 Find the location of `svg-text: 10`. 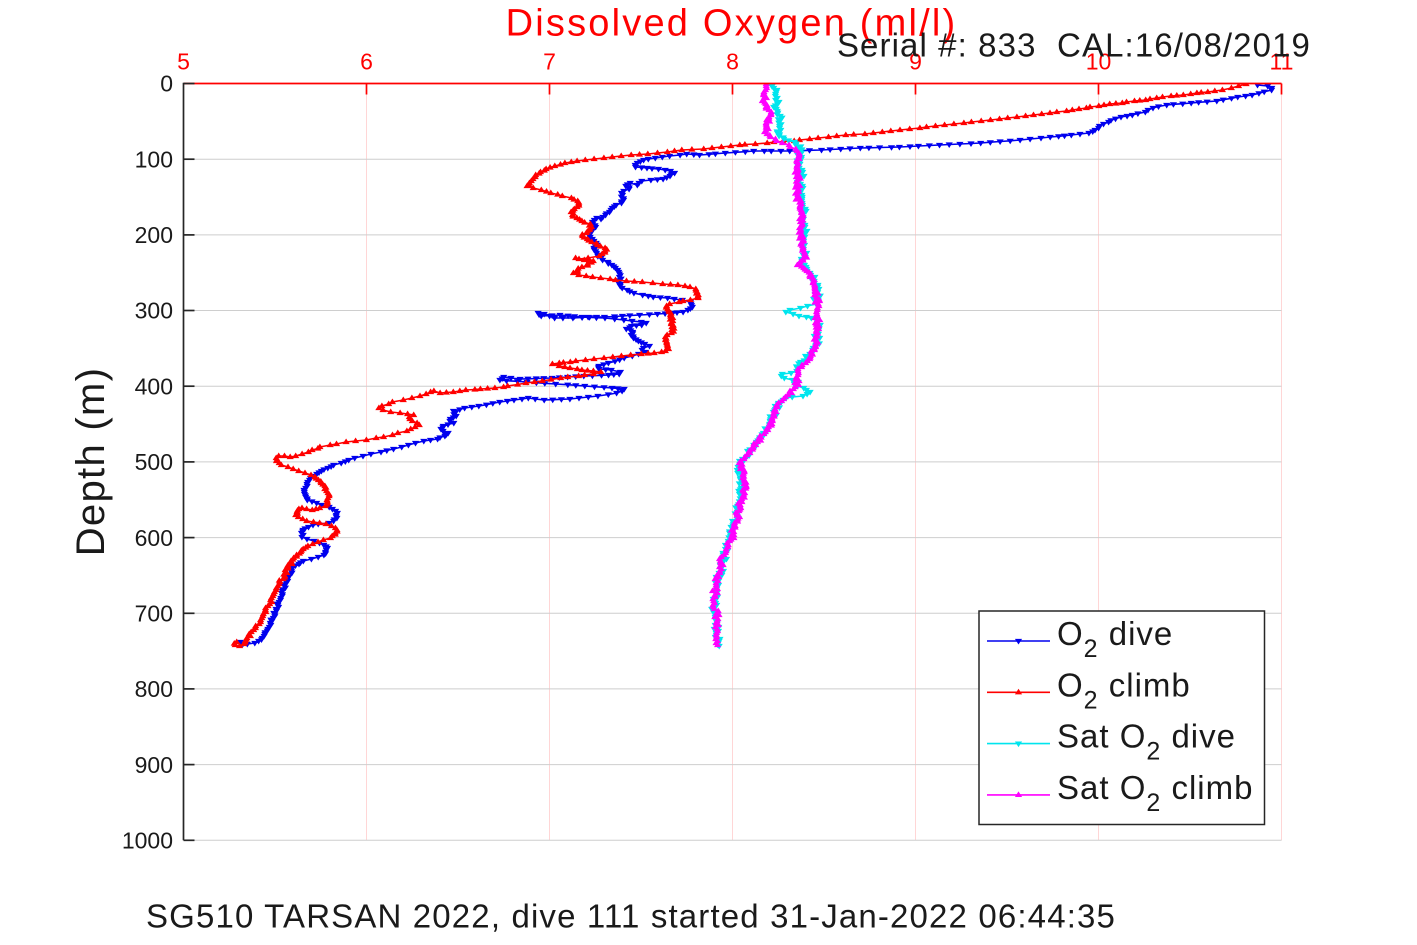

svg-text: 10 is located at coordinates (1099, 62).